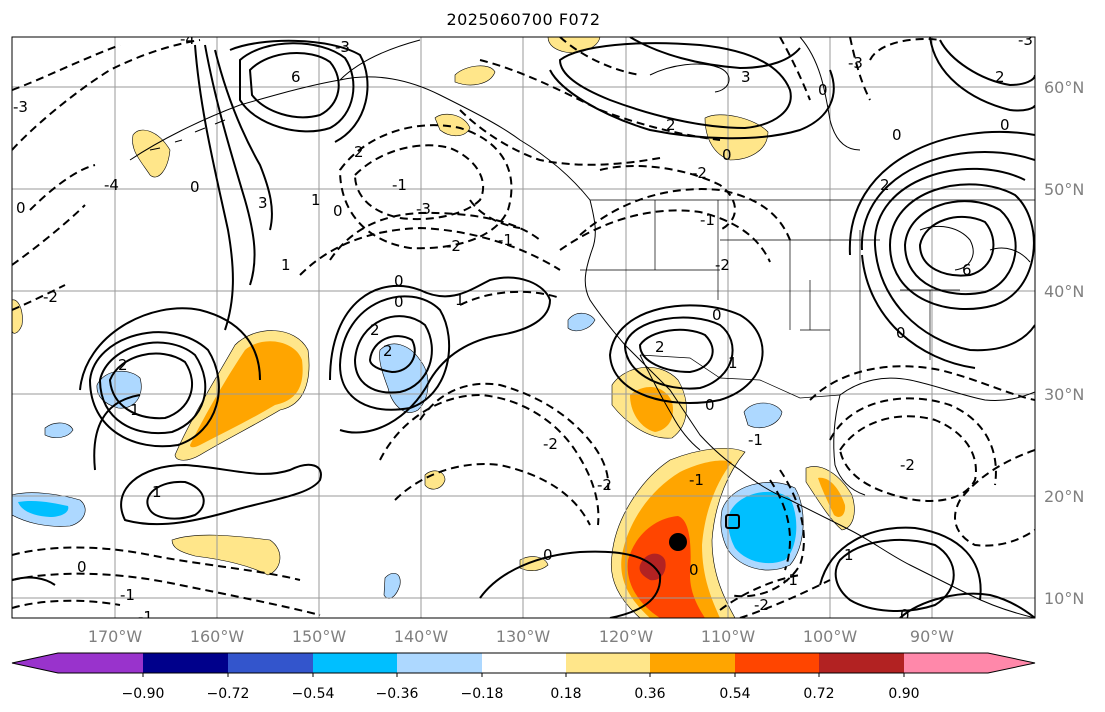 This screenshot has width=1105, height=712. I want to click on colorbar-tick-label: −0.54, so click(313, 694).